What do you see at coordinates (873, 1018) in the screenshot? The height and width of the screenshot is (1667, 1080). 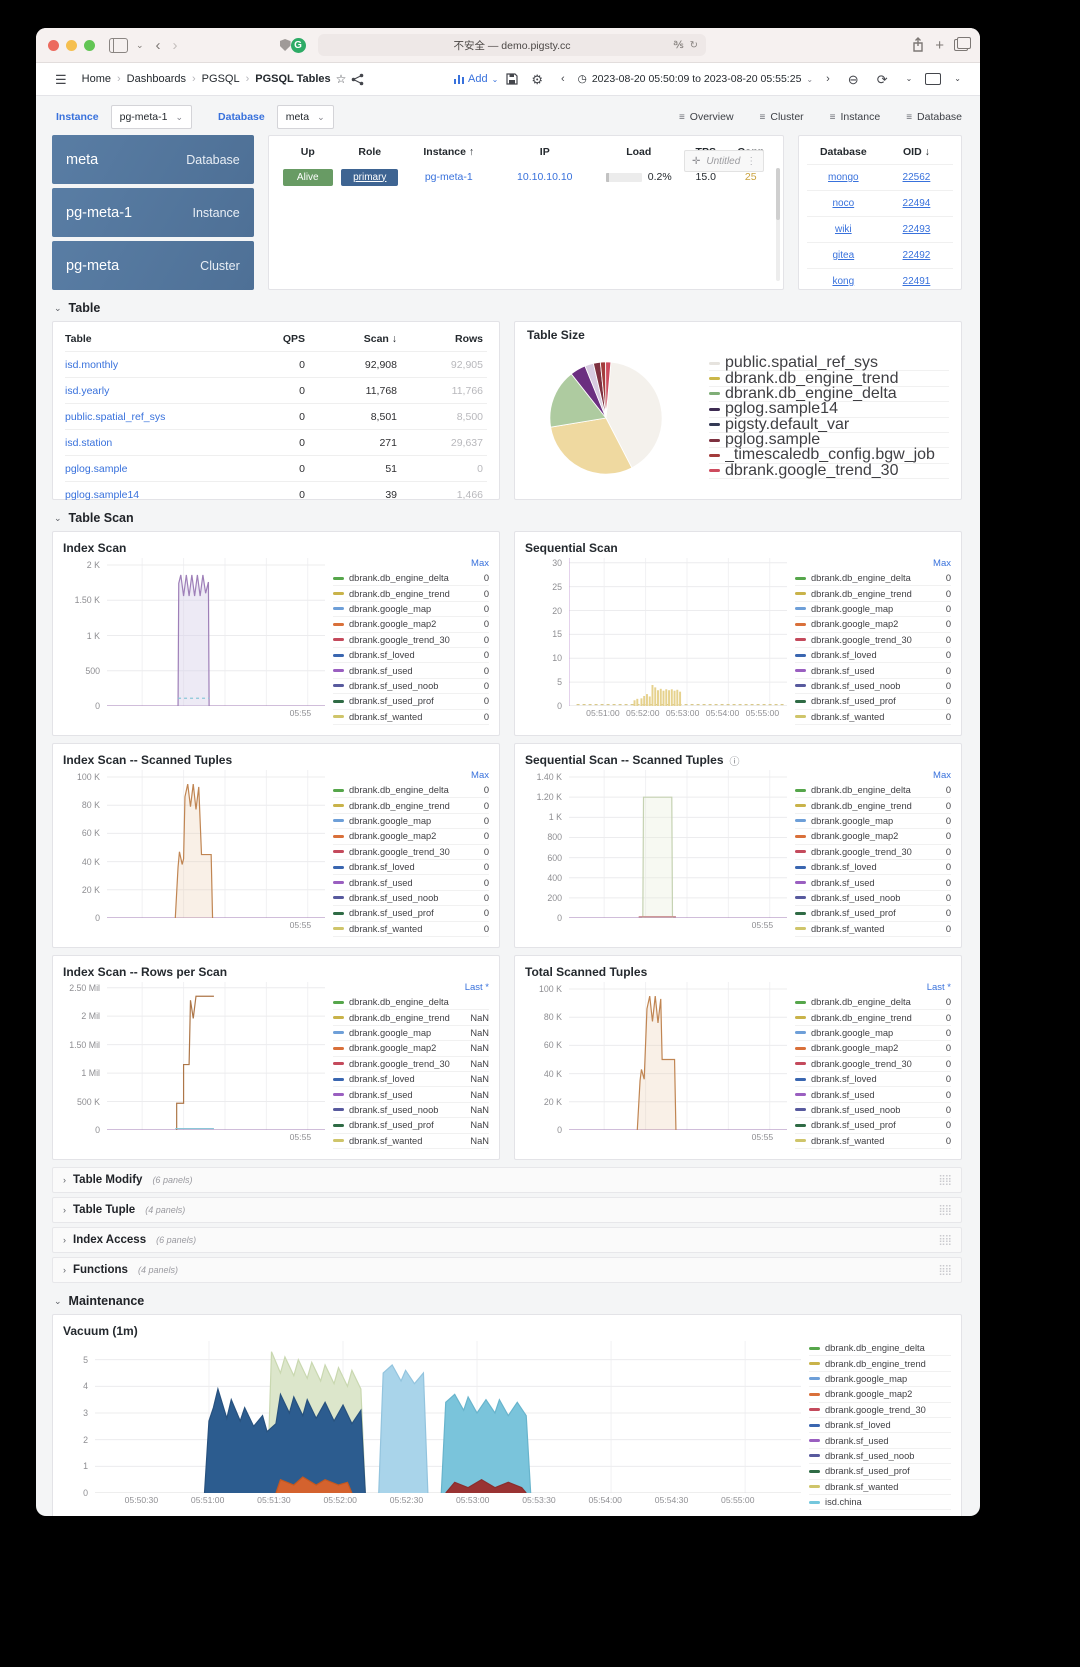 I see `legend-item: dbrank.db_engine_trend 0` at bounding box center [873, 1018].